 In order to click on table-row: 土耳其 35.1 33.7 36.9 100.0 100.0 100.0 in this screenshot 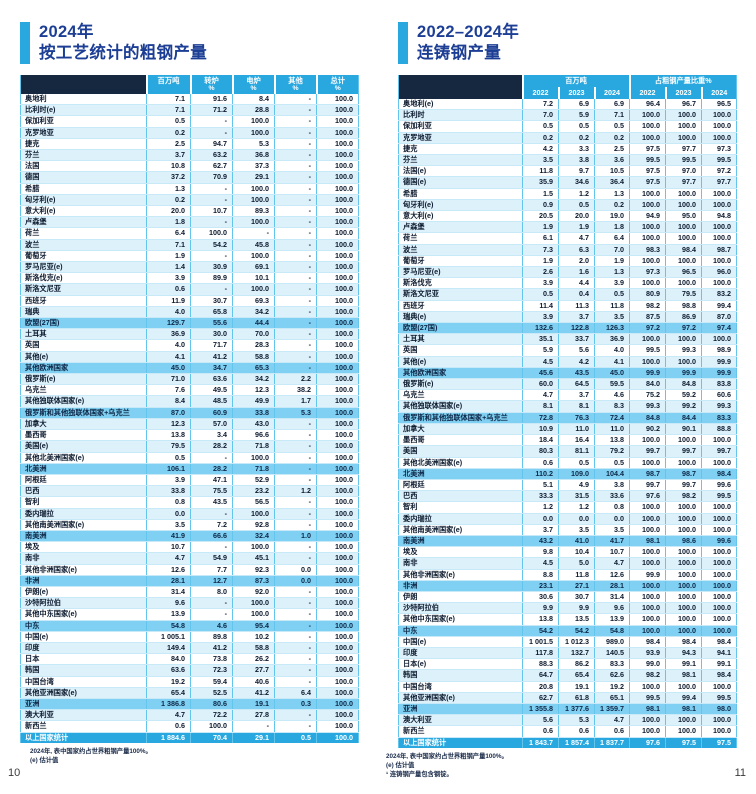, I will do `click(567, 339)`.